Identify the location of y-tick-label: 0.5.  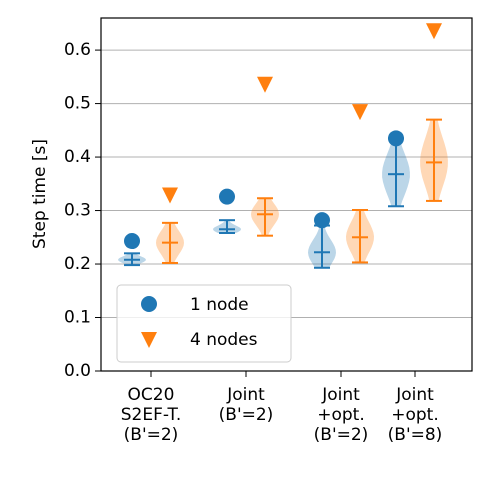
(77, 104).